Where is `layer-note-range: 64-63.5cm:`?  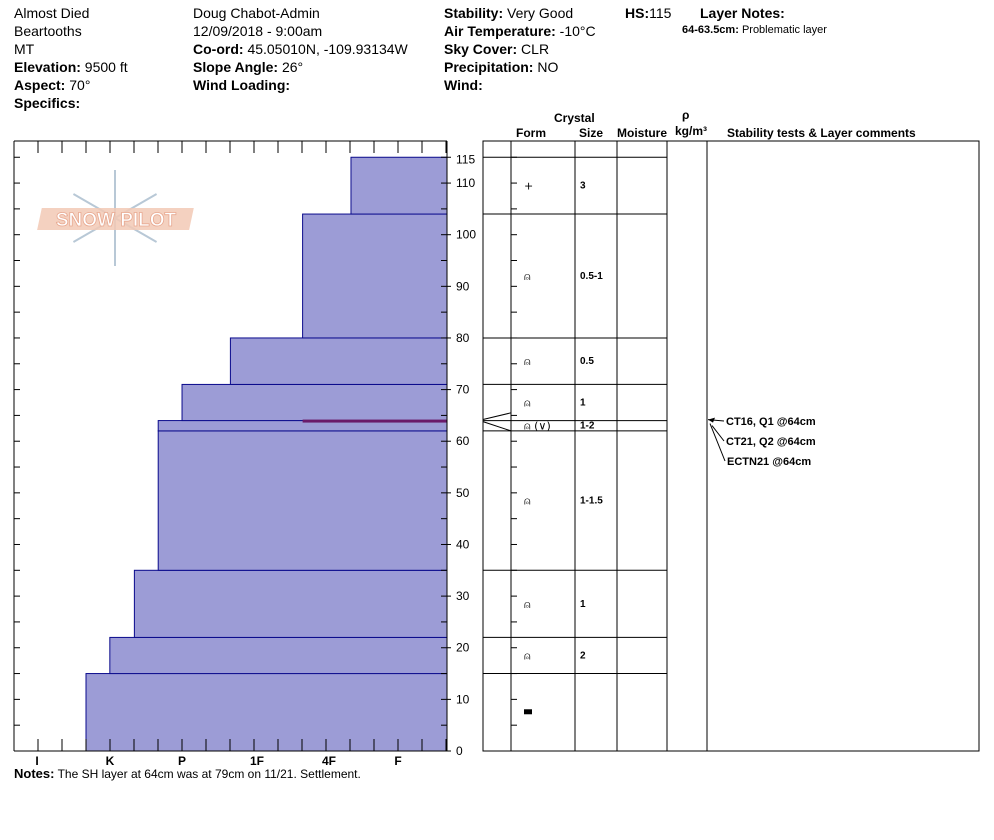
layer-note-range: 64-63.5cm: is located at coordinates (710, 30).